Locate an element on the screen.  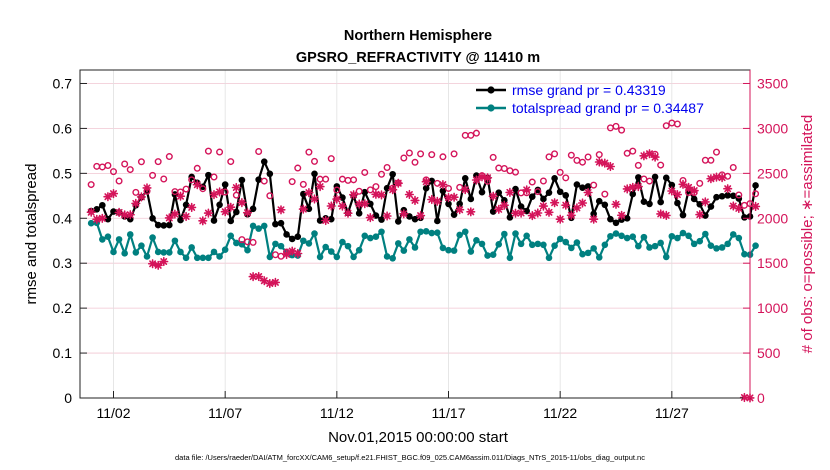
legend-marker is located at coordinates (491, 108).